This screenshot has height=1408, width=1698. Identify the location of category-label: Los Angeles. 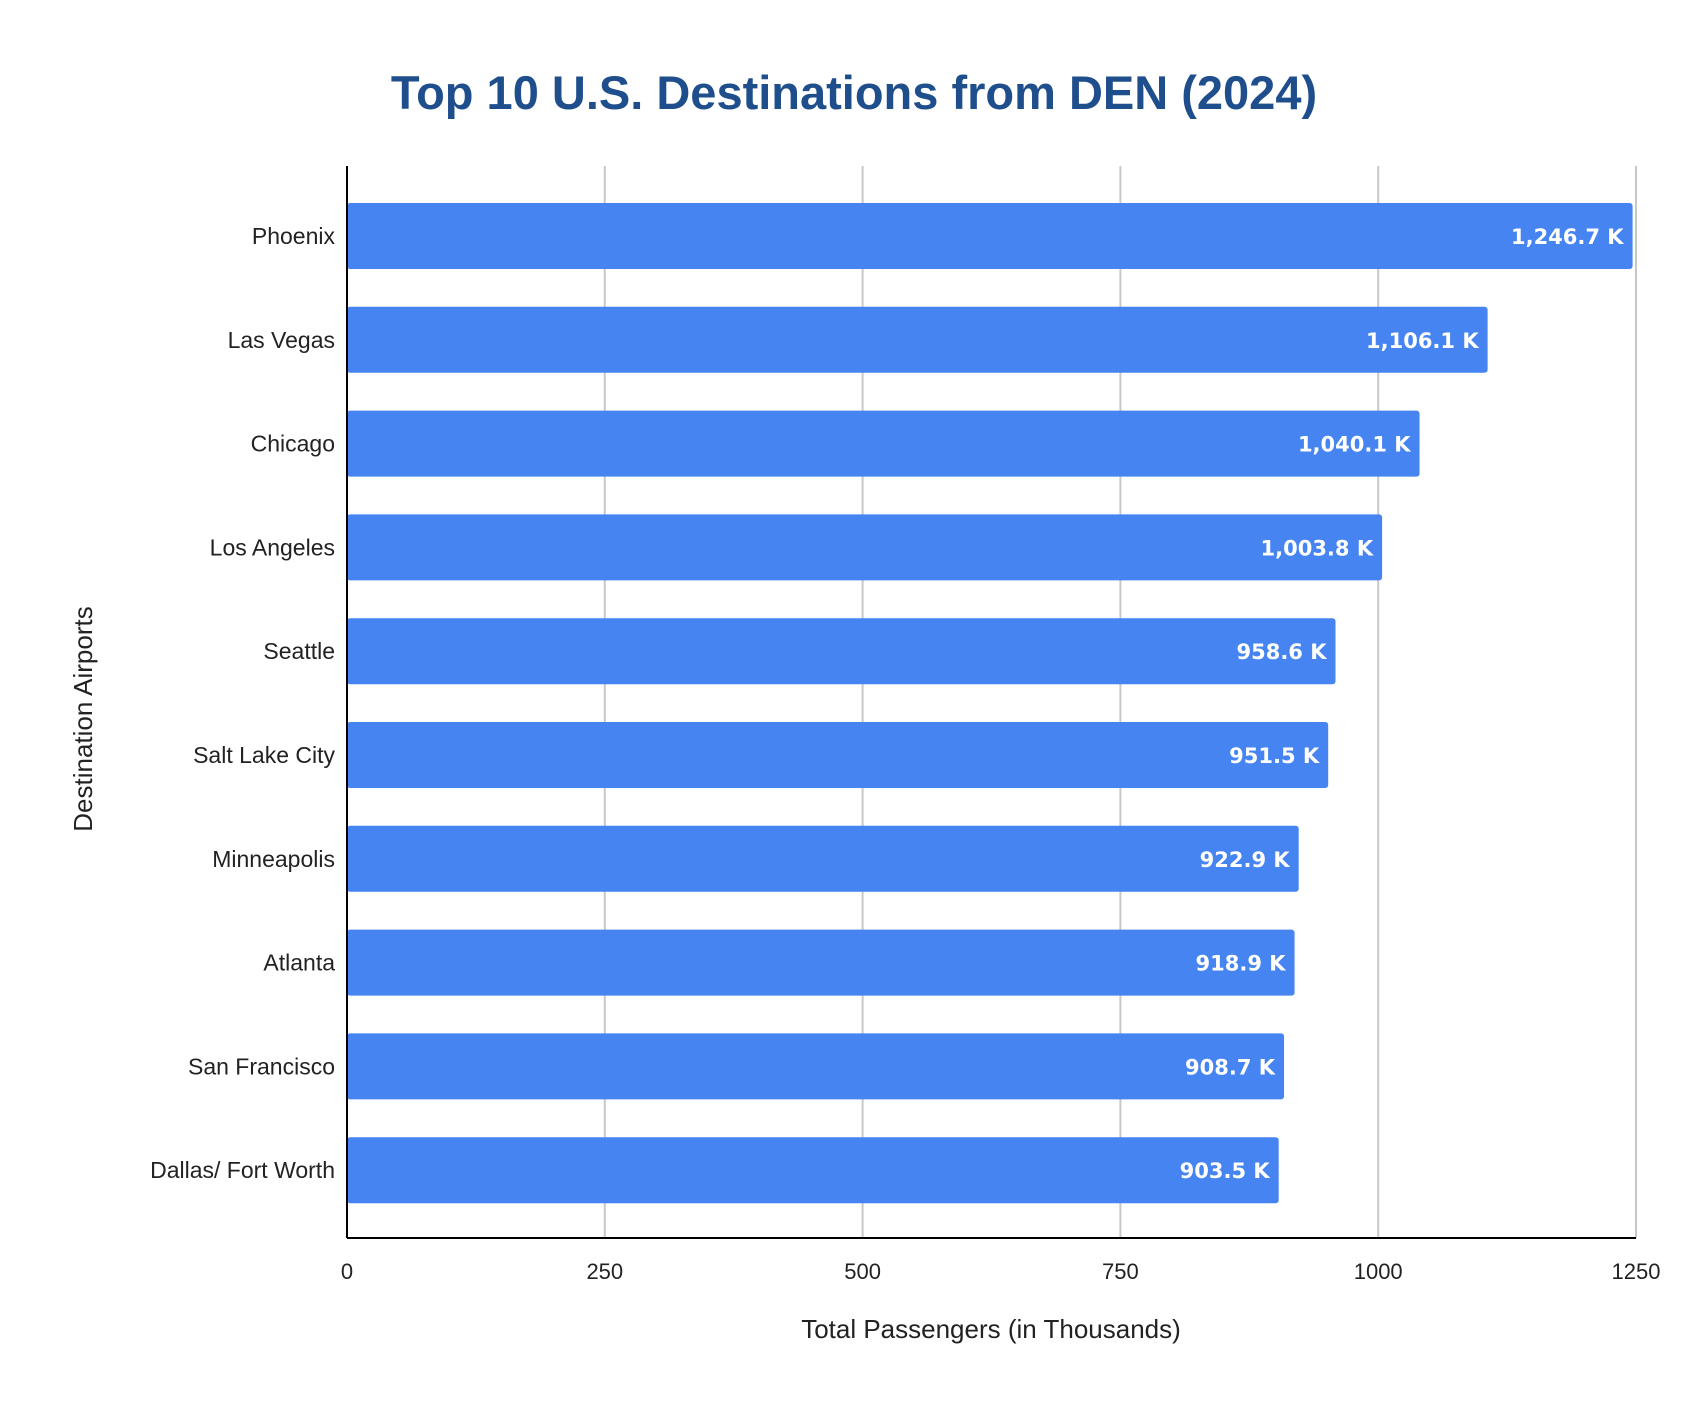
(272, 547).